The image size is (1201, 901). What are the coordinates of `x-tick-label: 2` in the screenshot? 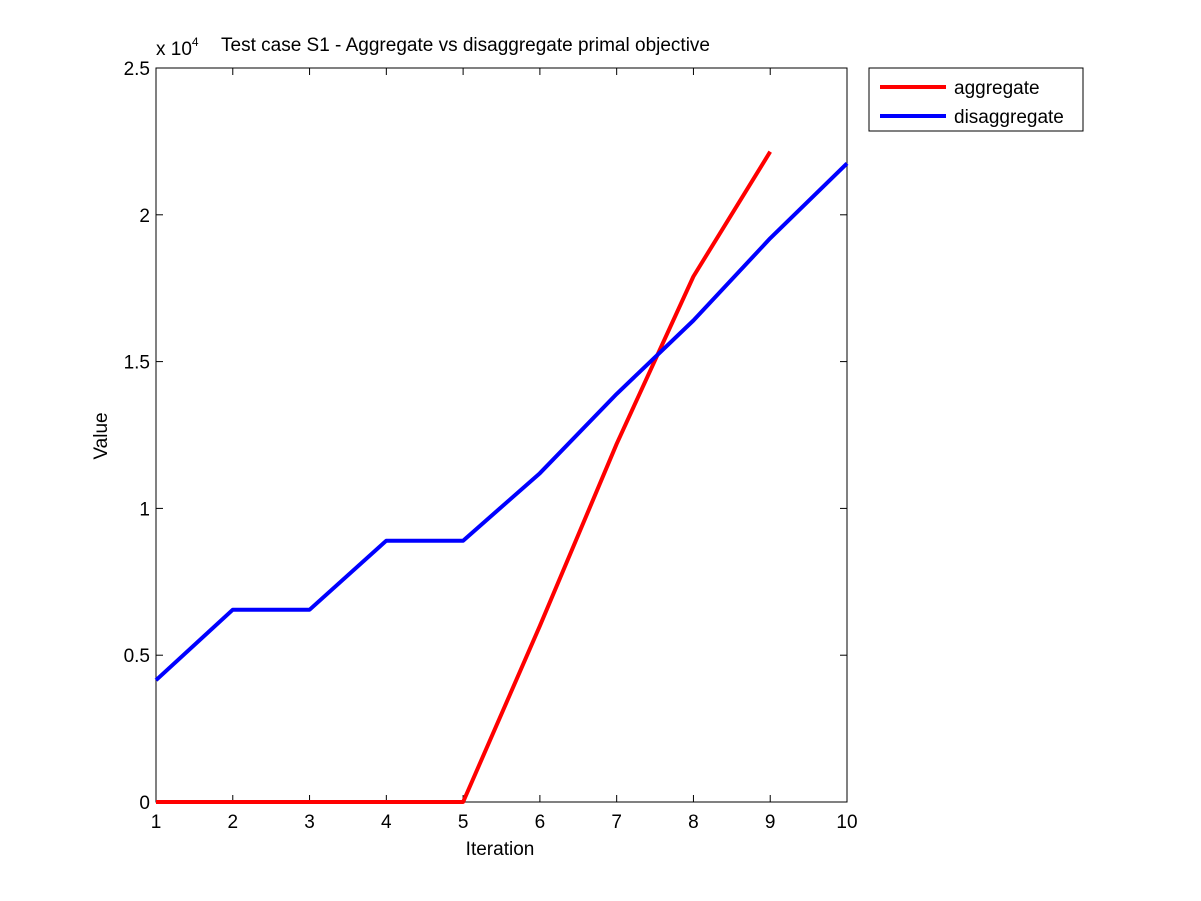 It's located at (232, 822).